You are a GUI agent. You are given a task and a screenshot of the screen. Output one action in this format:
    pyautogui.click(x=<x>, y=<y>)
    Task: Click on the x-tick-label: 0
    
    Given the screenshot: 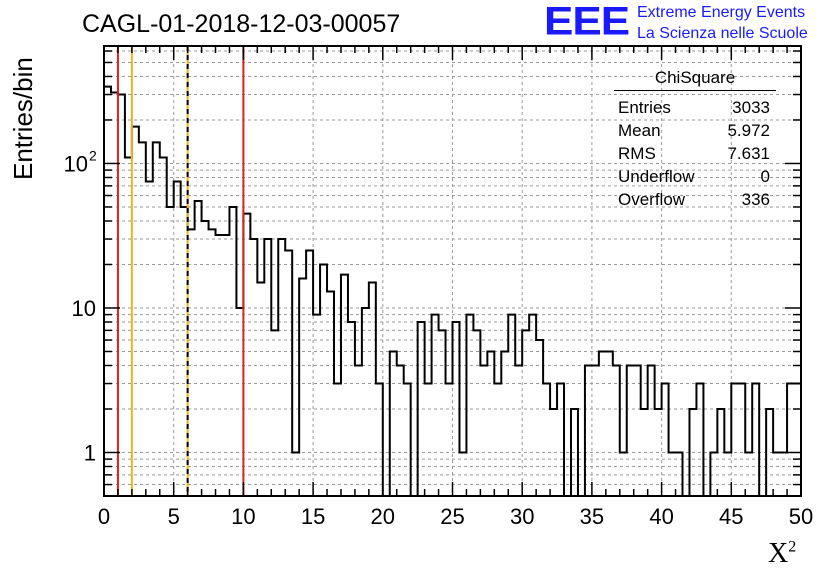 What is the action you would take?
    pyautogui.click(x=104, y=516)
    